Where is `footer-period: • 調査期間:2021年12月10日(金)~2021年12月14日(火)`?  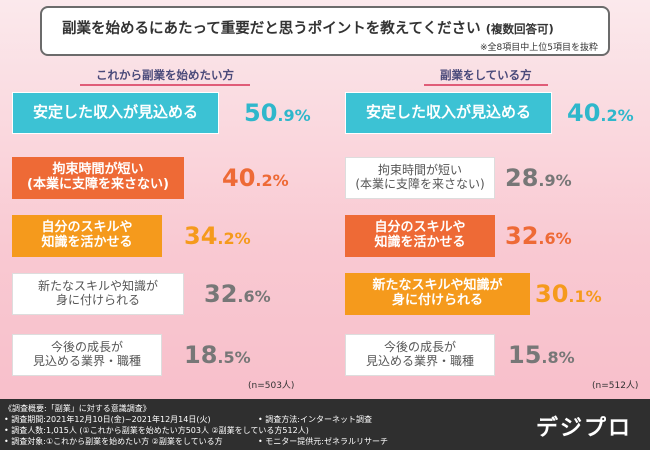 footer-period: • 調査期間:2021年12月10日(金)~2021年12月14日(火) is located at coordinates (107, 419).